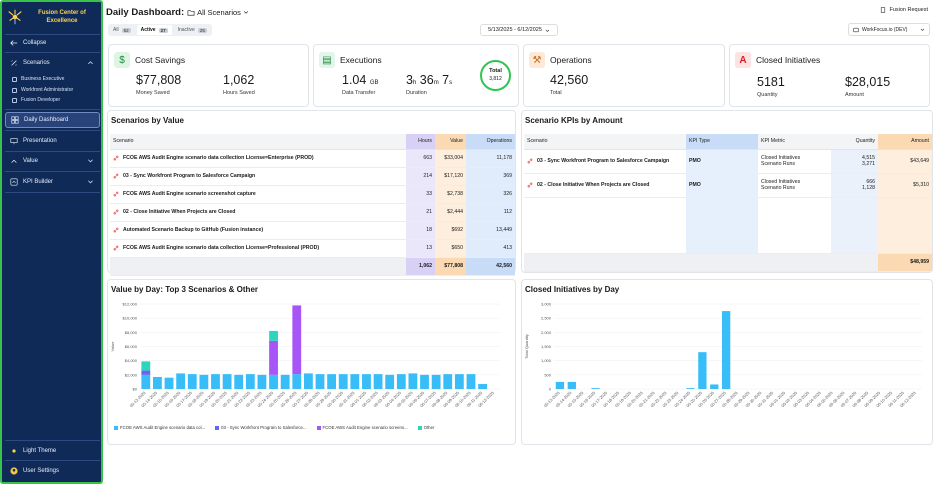 This screenshot has width=936, height=484. I want to click on sidebar-item-scenarios: Scenarios, so click(52, 63).